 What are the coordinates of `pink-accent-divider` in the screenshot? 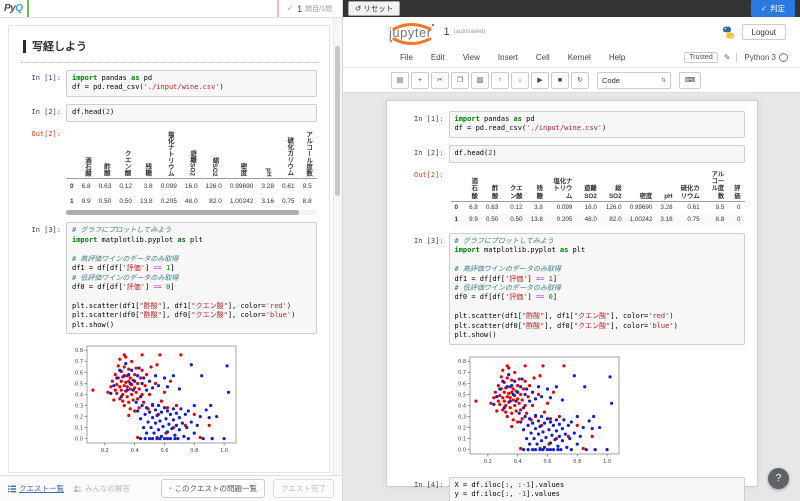 It's located at (277, 8).